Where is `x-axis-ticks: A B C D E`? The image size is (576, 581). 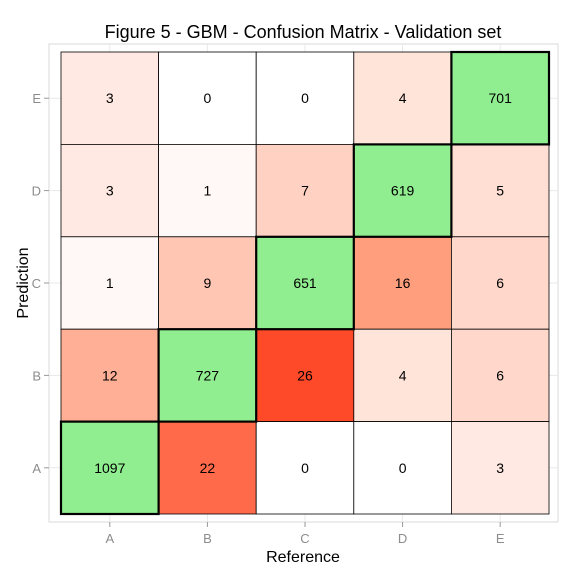 x-axis-ticks: A B C D E is located at coordinates (305, 534).